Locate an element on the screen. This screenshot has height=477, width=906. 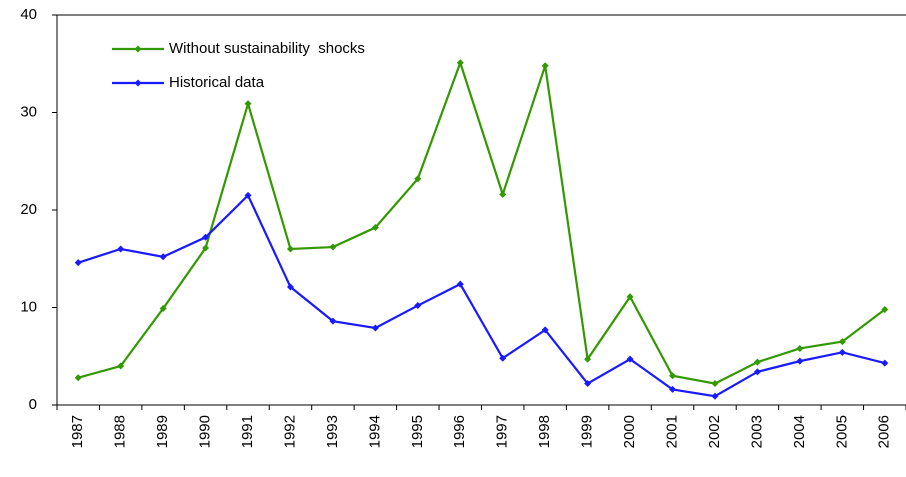
x-tick-label: 1996 is located at coordinates (459, 431).